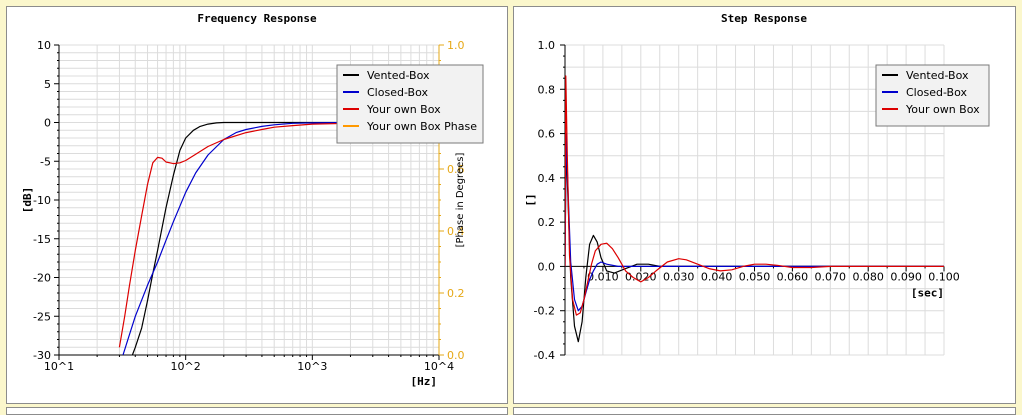  What do you see at coordinates (424, 381) in the screenshot?
I see `x-axis-label: [Hz]` at bounding box center [424, 381].